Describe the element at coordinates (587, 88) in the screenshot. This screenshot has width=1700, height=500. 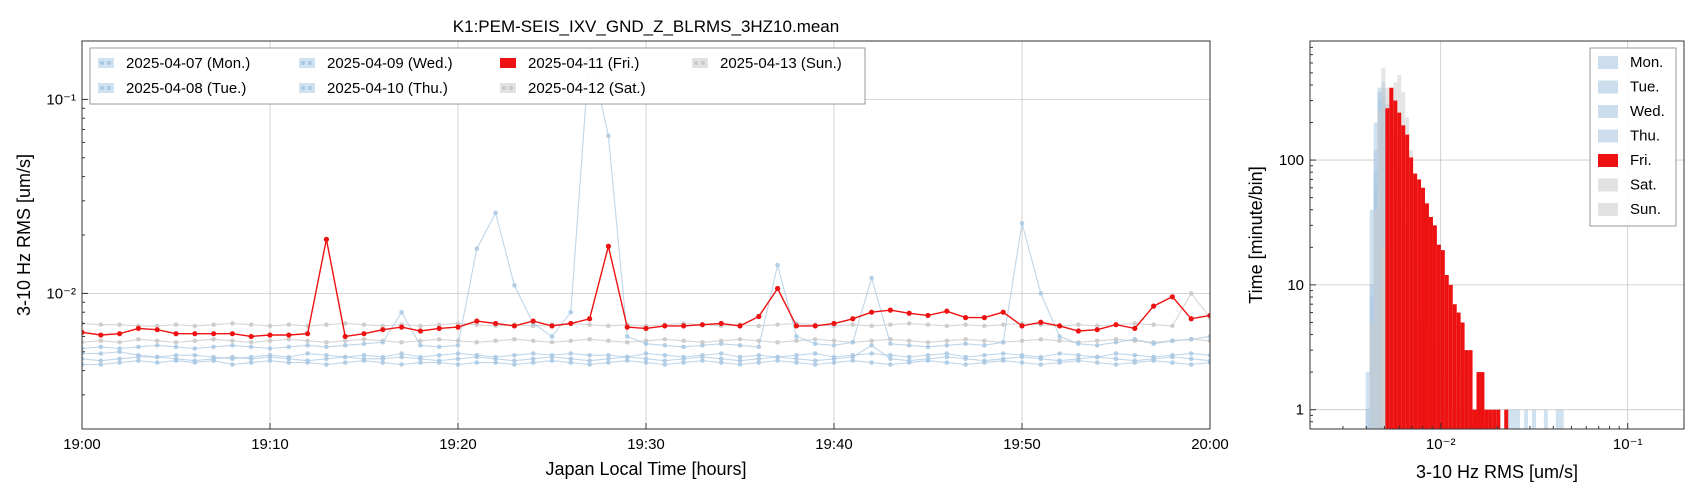
I see `legend-label: 2025-04-12 (Sat.)` at that location.